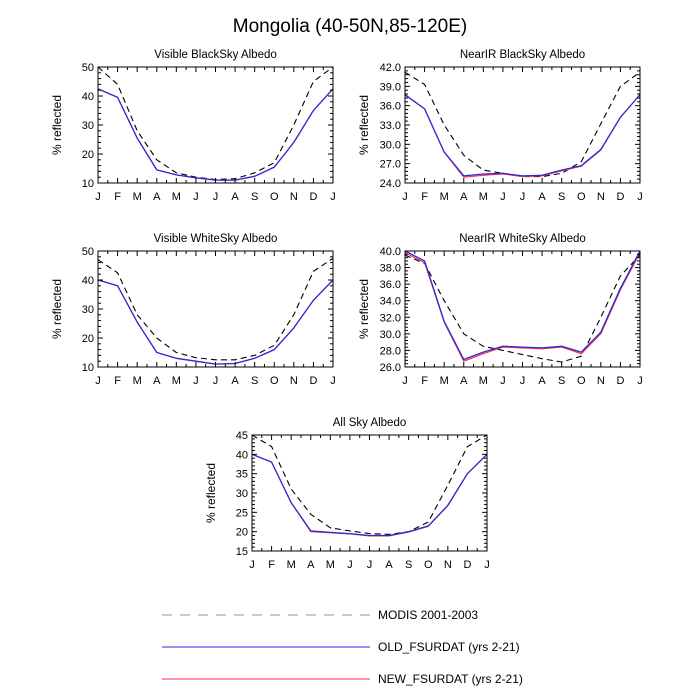  I want to click on y-tick-label: 25, so click(242, 513).